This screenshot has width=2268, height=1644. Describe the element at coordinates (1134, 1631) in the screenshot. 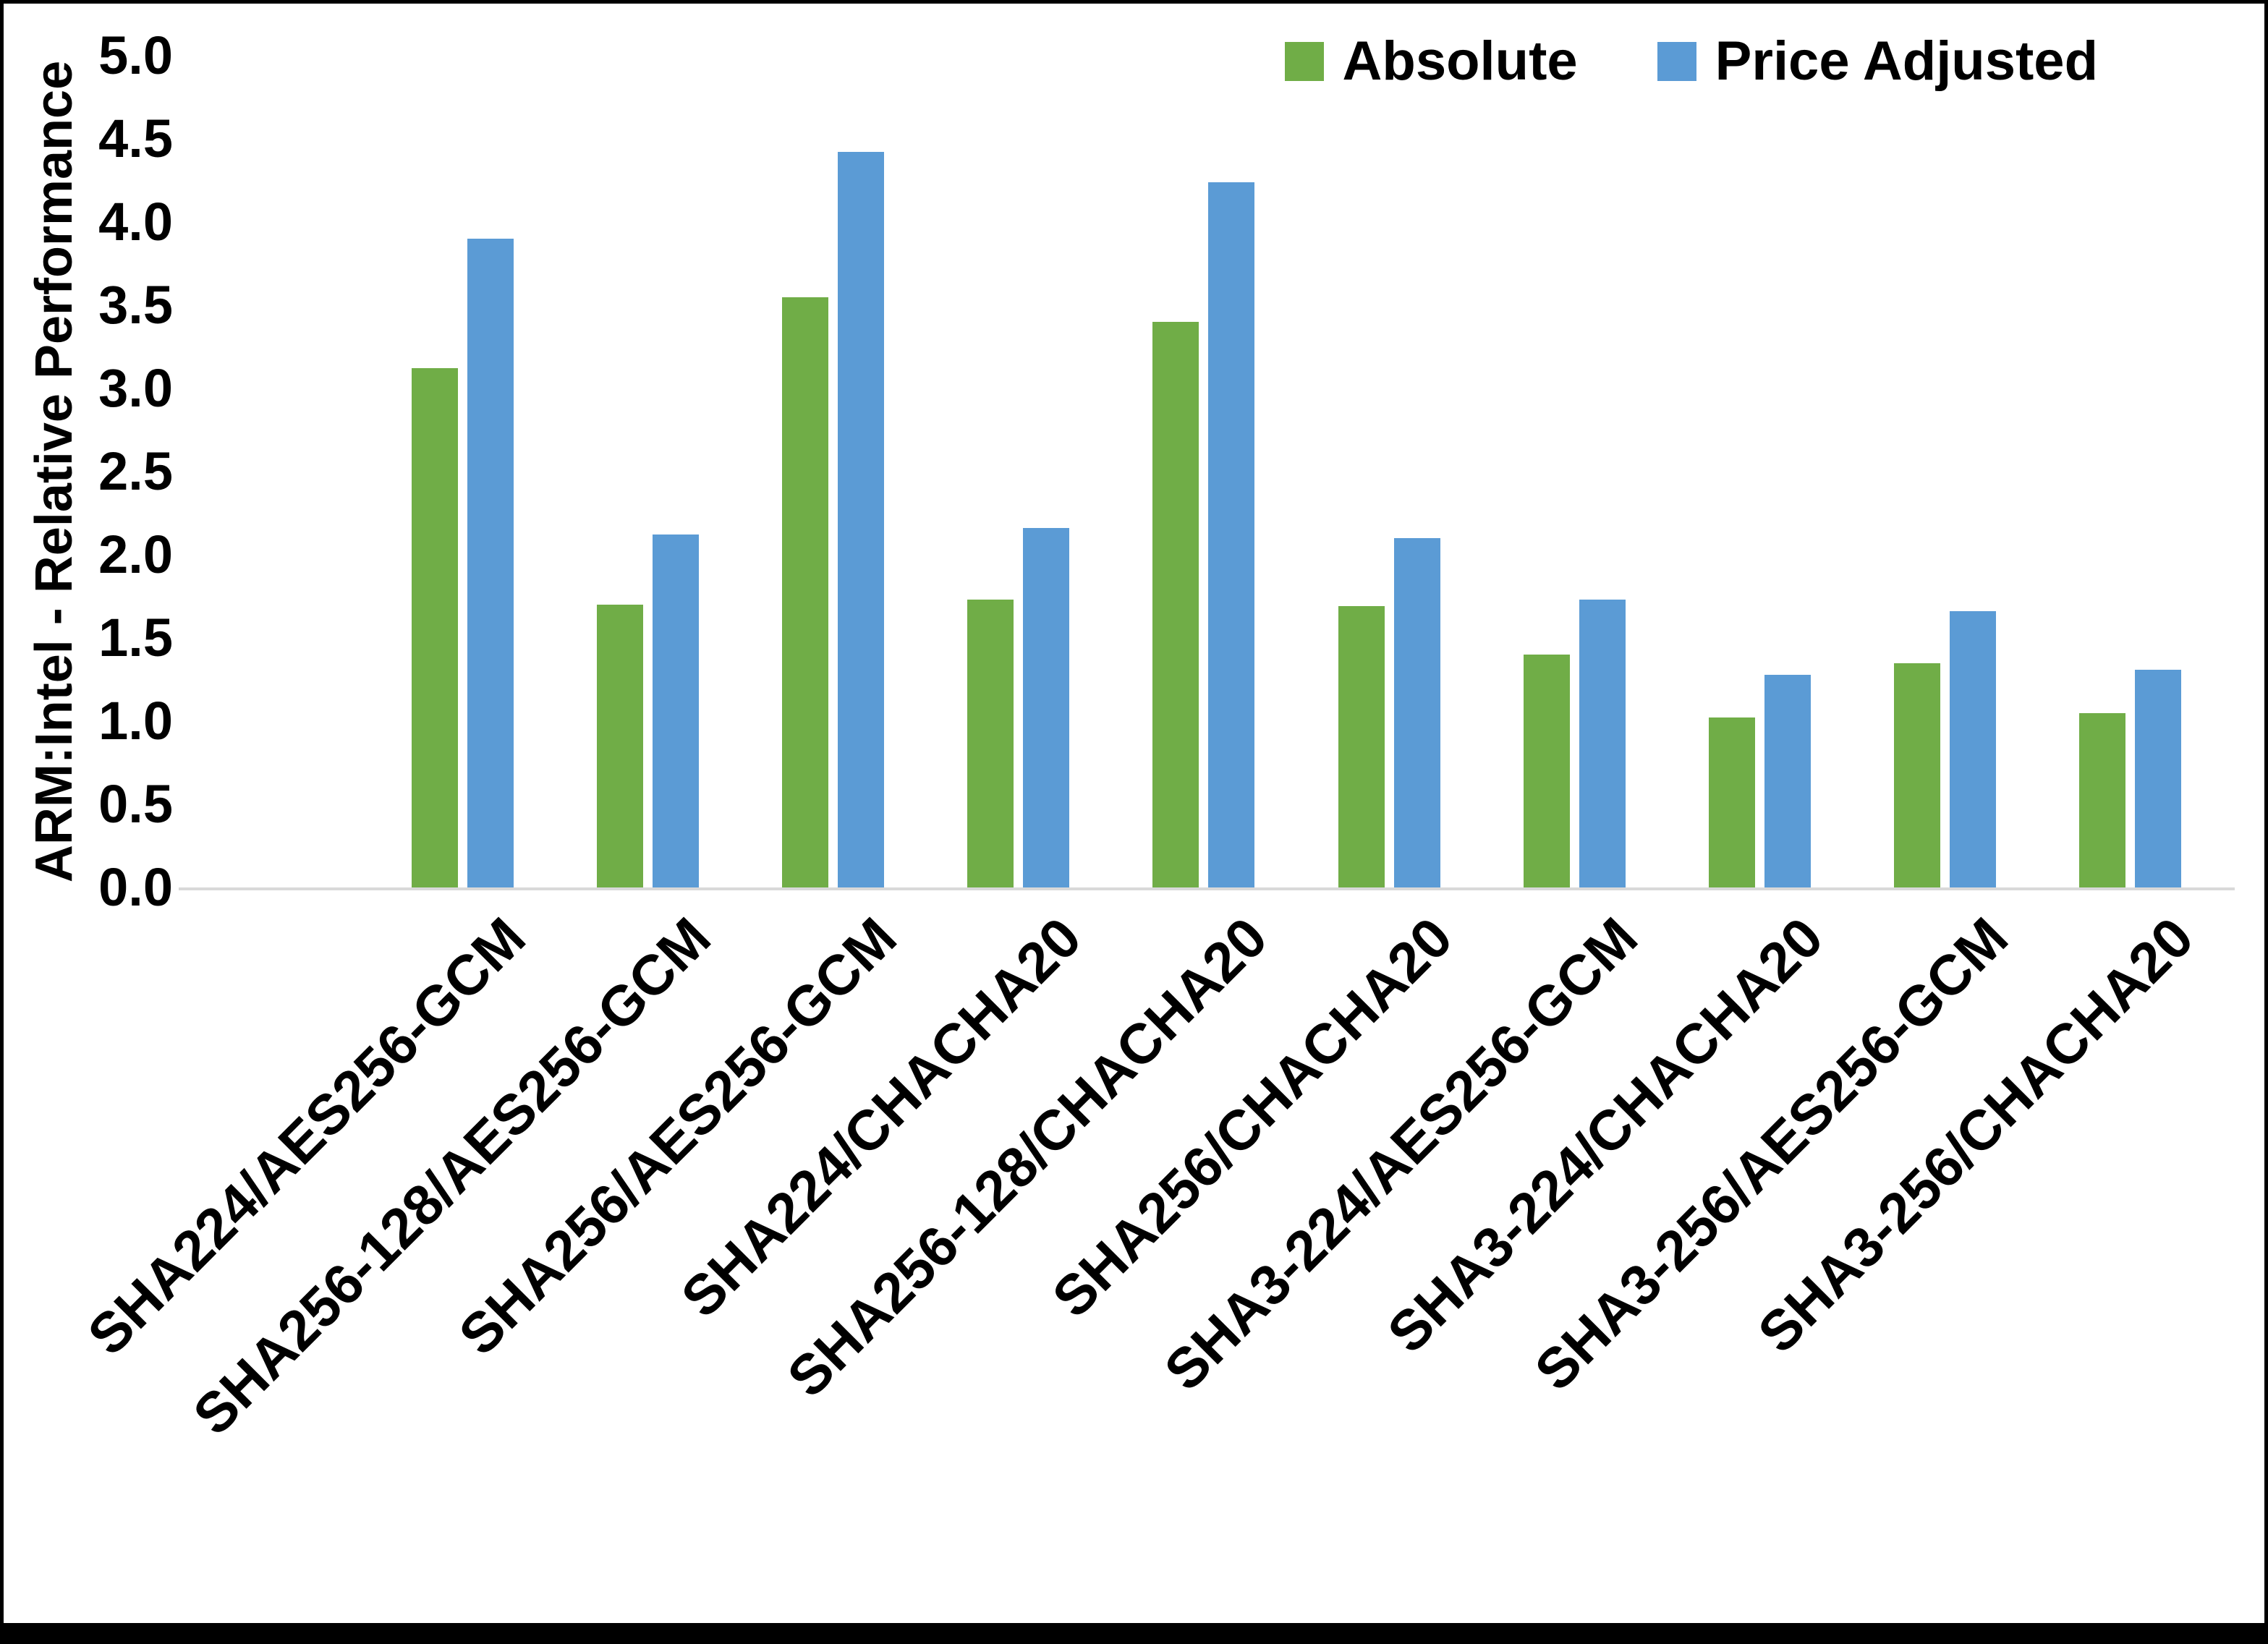

I see `bottom-border-bar` at that location.